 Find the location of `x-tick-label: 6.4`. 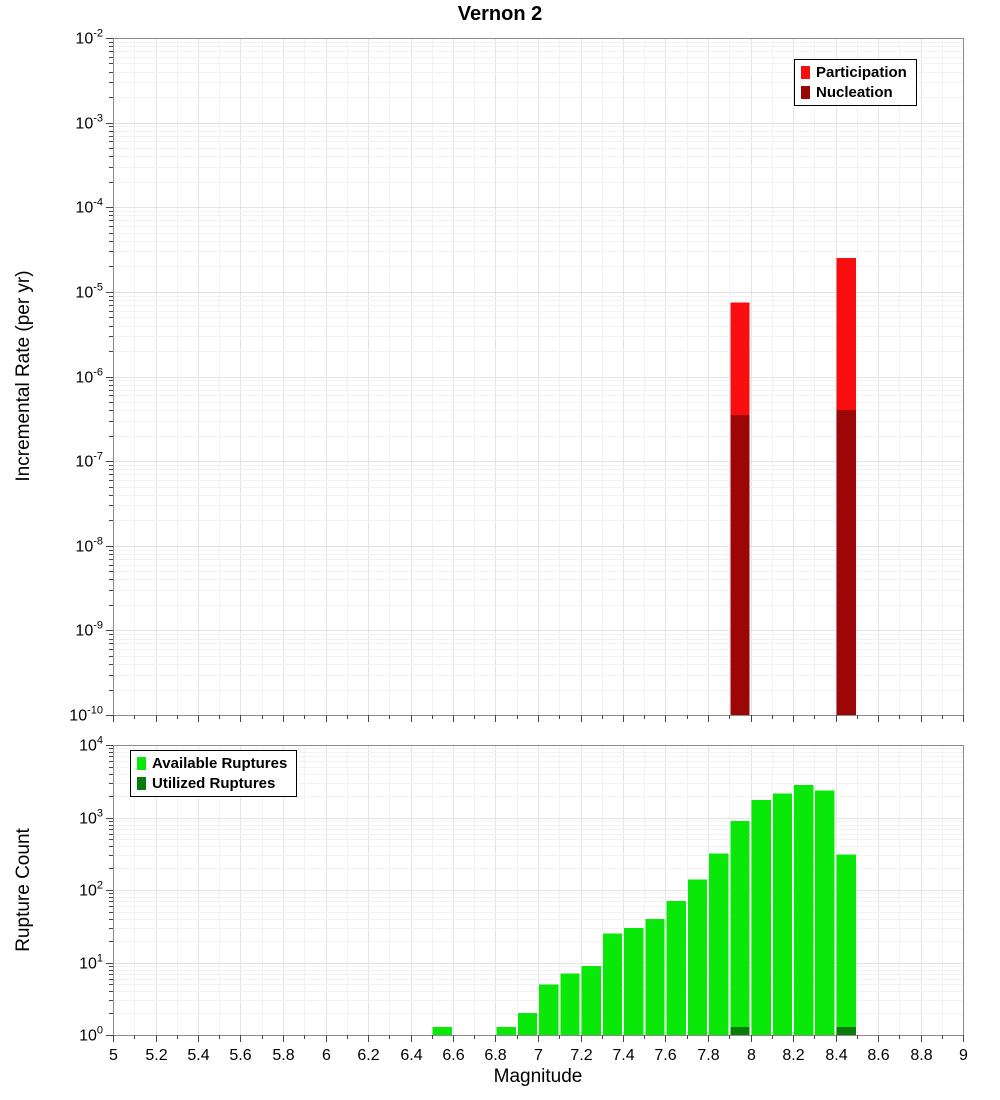

x-tick-label: 6.4 is located at coordinates (411, 1055).